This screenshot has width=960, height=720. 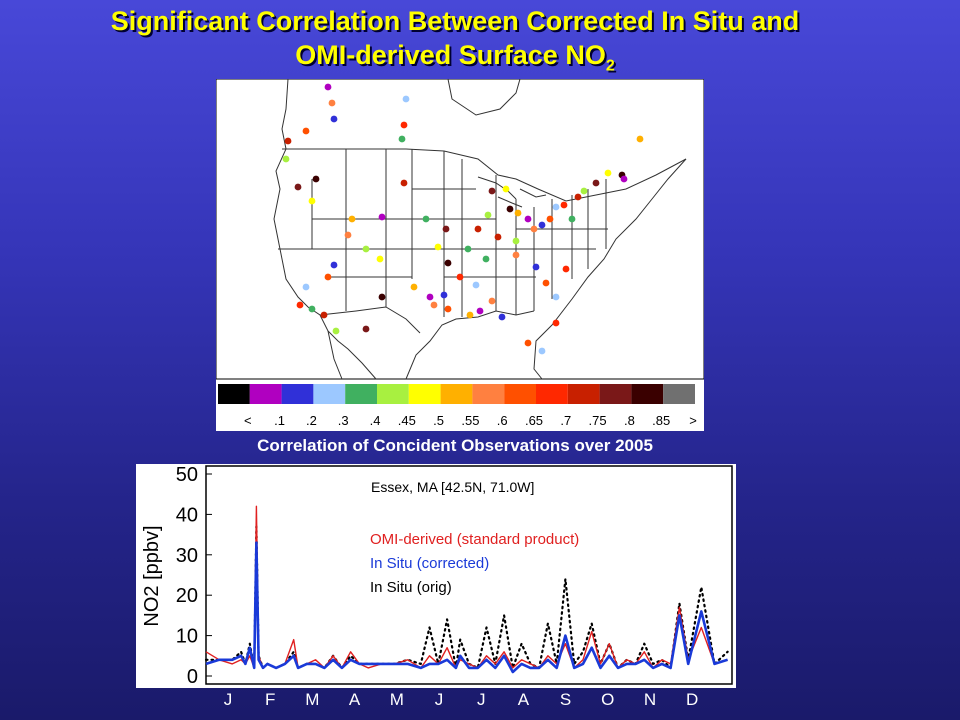 What do you see at coordinates (279, 420) in the screenshot?
I see `colorbar-label: .1` at bounding box center [279, 420].